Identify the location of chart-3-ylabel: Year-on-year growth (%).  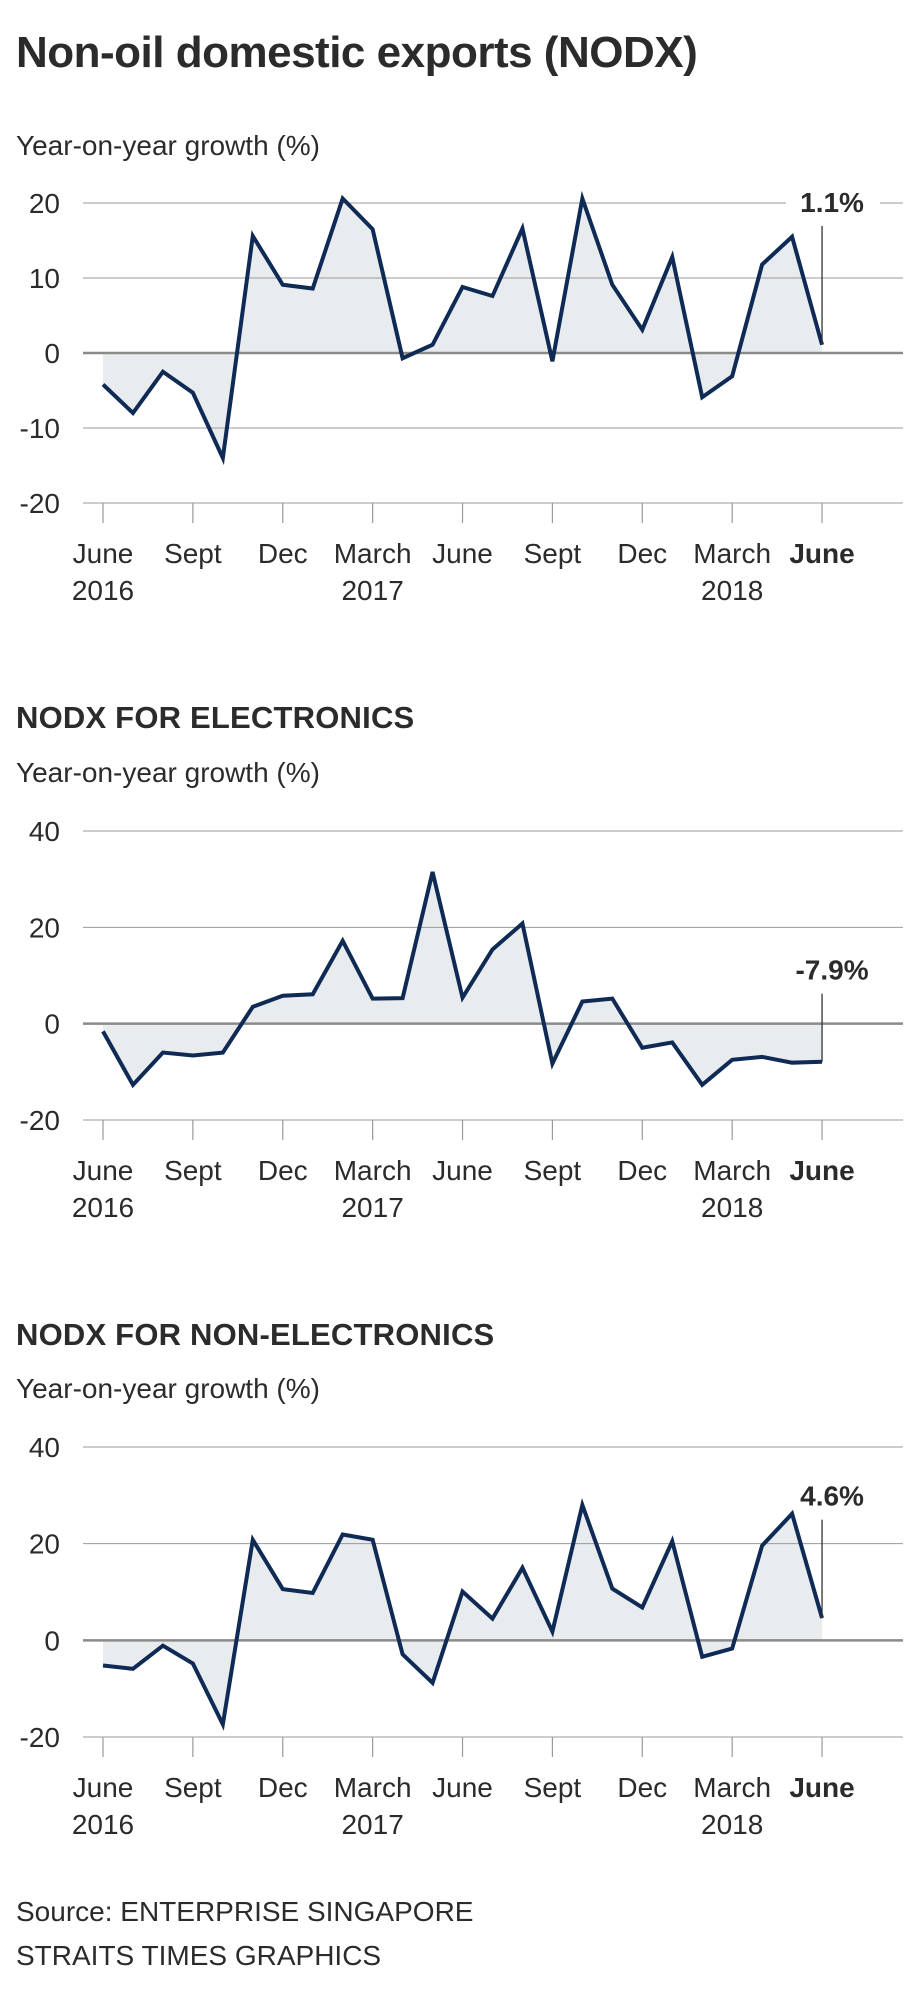
(168, 1388).